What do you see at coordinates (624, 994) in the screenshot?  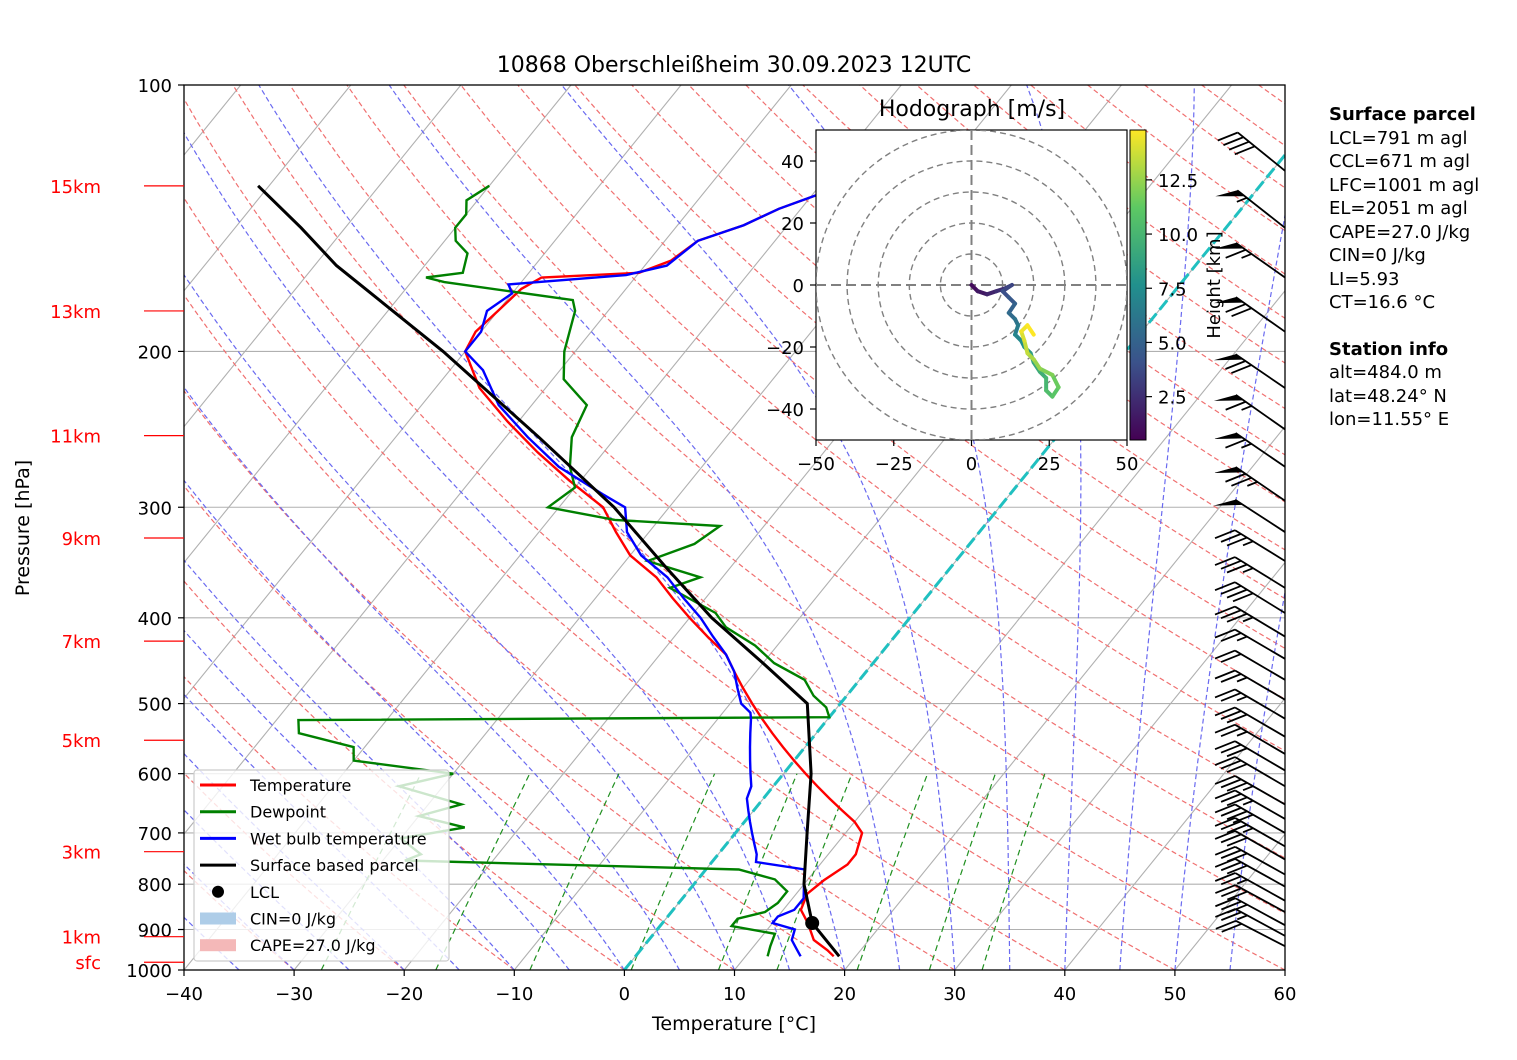 I see `x-tick-label: 0` at bounding box center [624, 994].